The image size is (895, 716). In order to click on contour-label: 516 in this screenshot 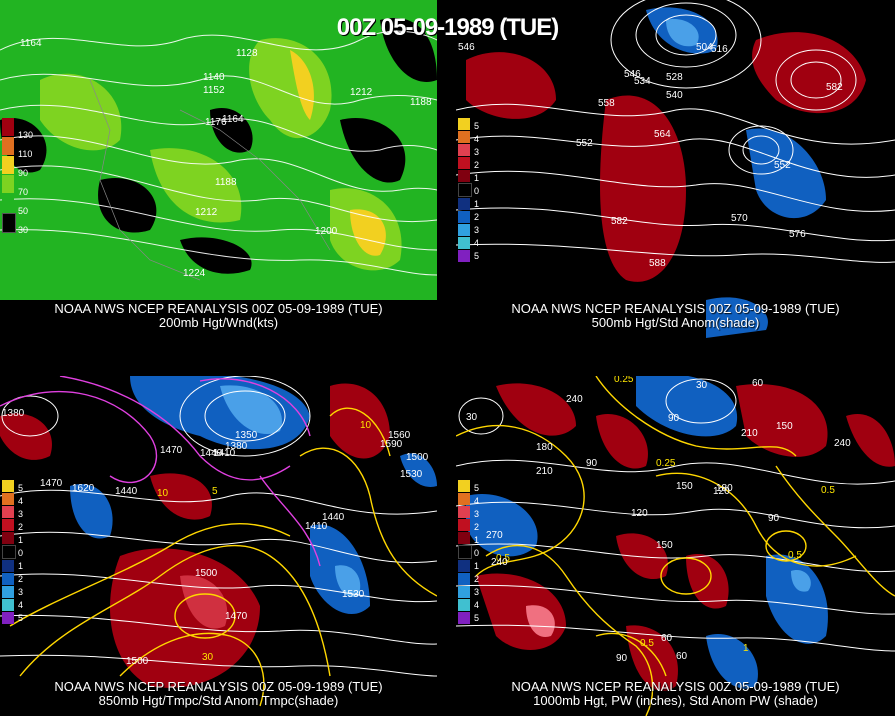, I will do `click(719, 49)`.